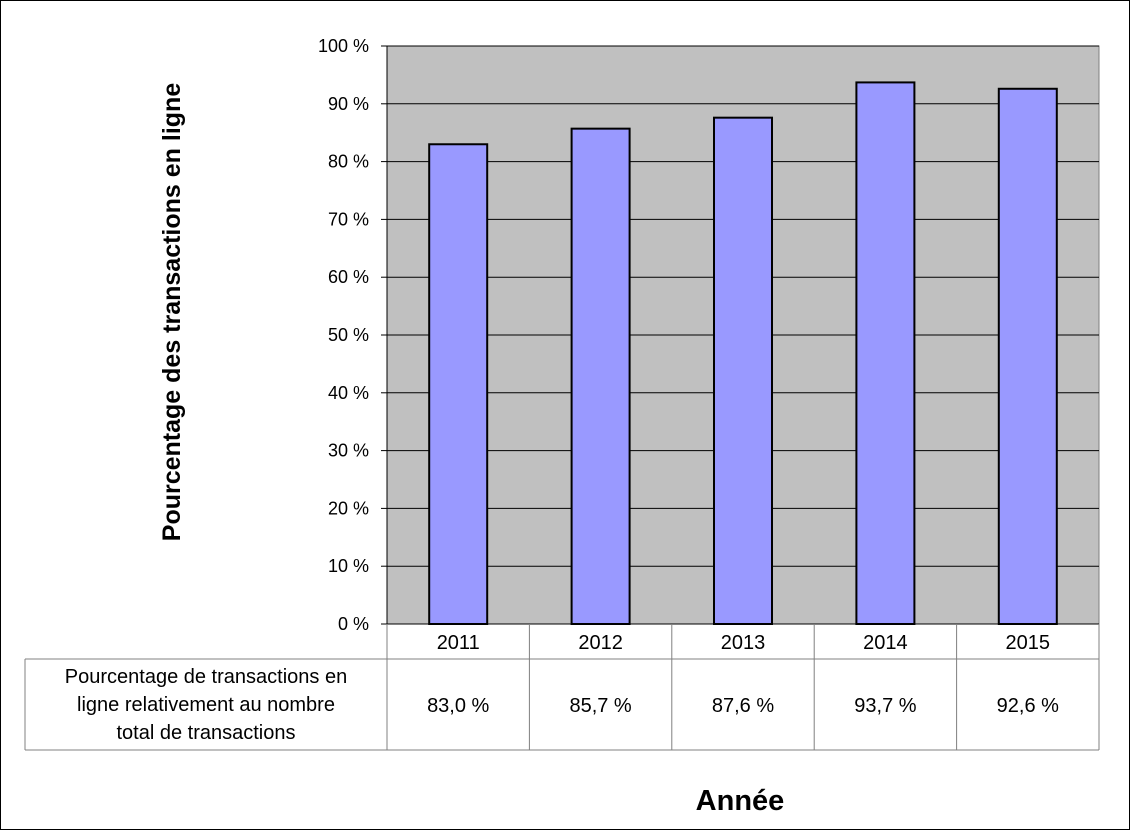  What do you see at coordinates (348, 566) in the screenshot?
I see `y-tick-label: 10 %` at bounding box center [348, 566].